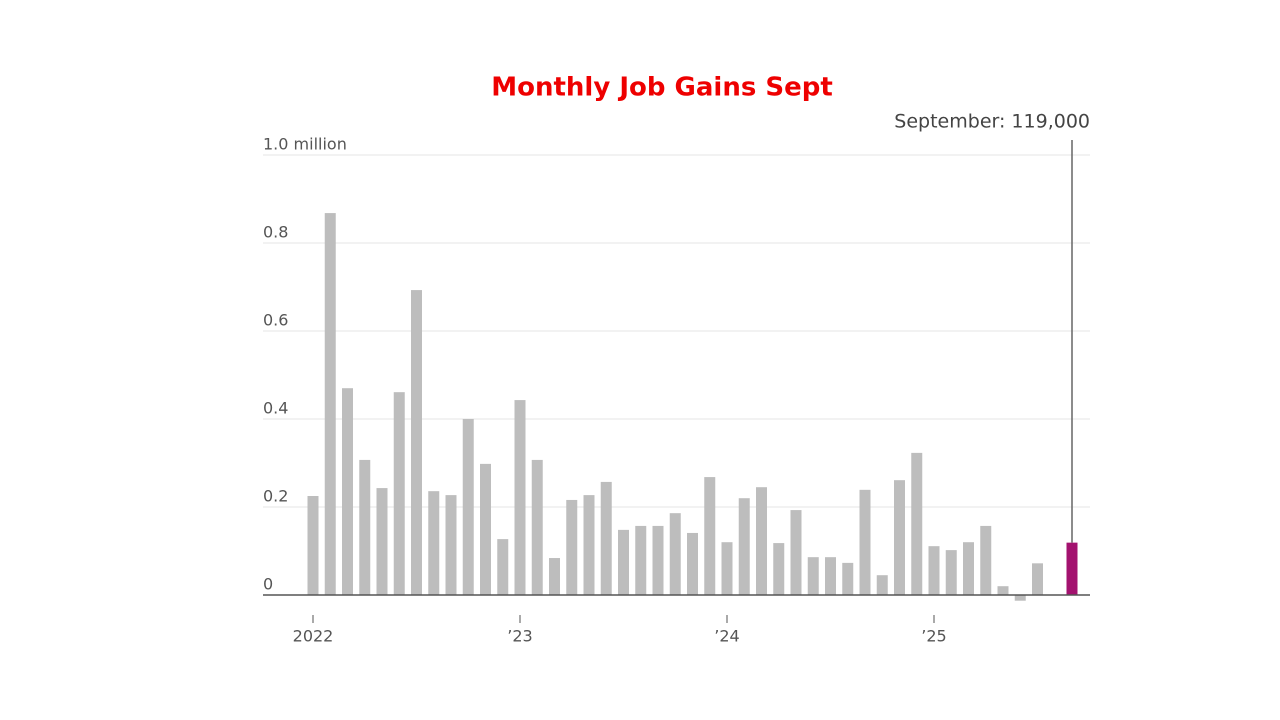 This screenshot has width=1280, height=720. Describe the element at coordinates (662, 88) in the screenshot. I see `chart-title: Monthly Job Gains Sept` at that location.